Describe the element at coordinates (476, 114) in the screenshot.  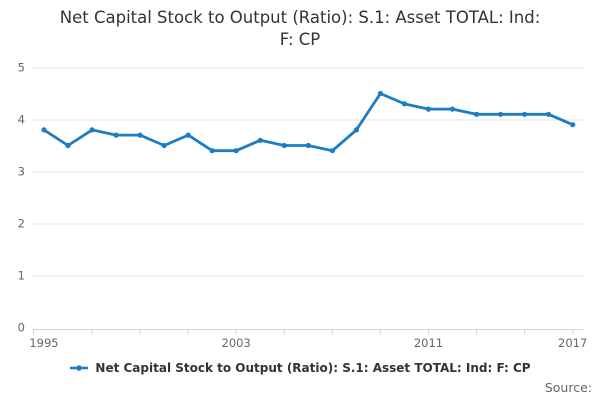
I see `data-point-2013` at that location.